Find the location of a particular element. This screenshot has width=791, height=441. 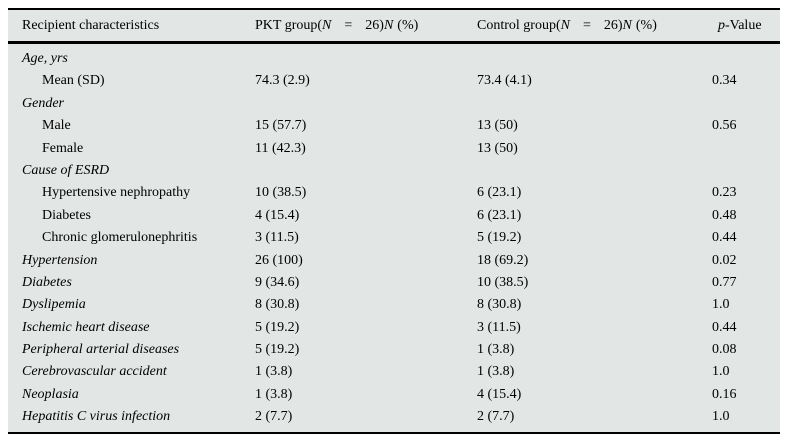

control-header-equals: = is located at coordinates (586, 25).